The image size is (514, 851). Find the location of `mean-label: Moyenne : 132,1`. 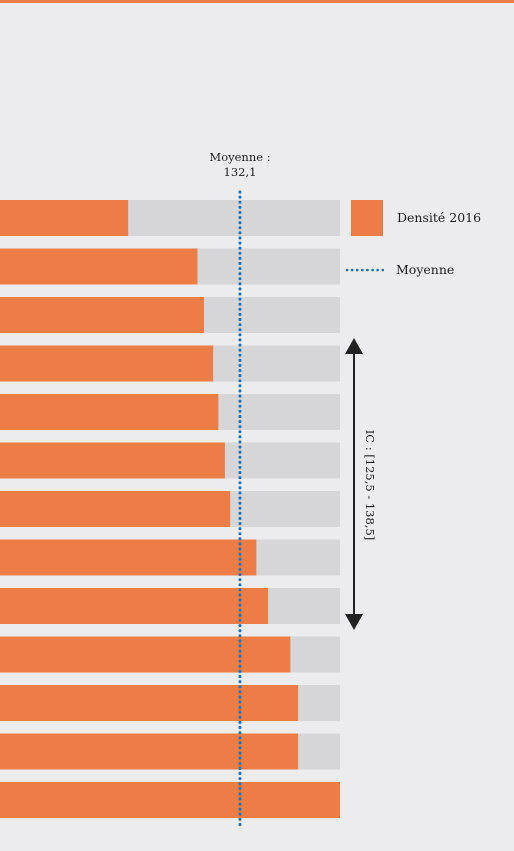

mean-label: Moyenne : 132,1 is located at coordinates (240, 165).